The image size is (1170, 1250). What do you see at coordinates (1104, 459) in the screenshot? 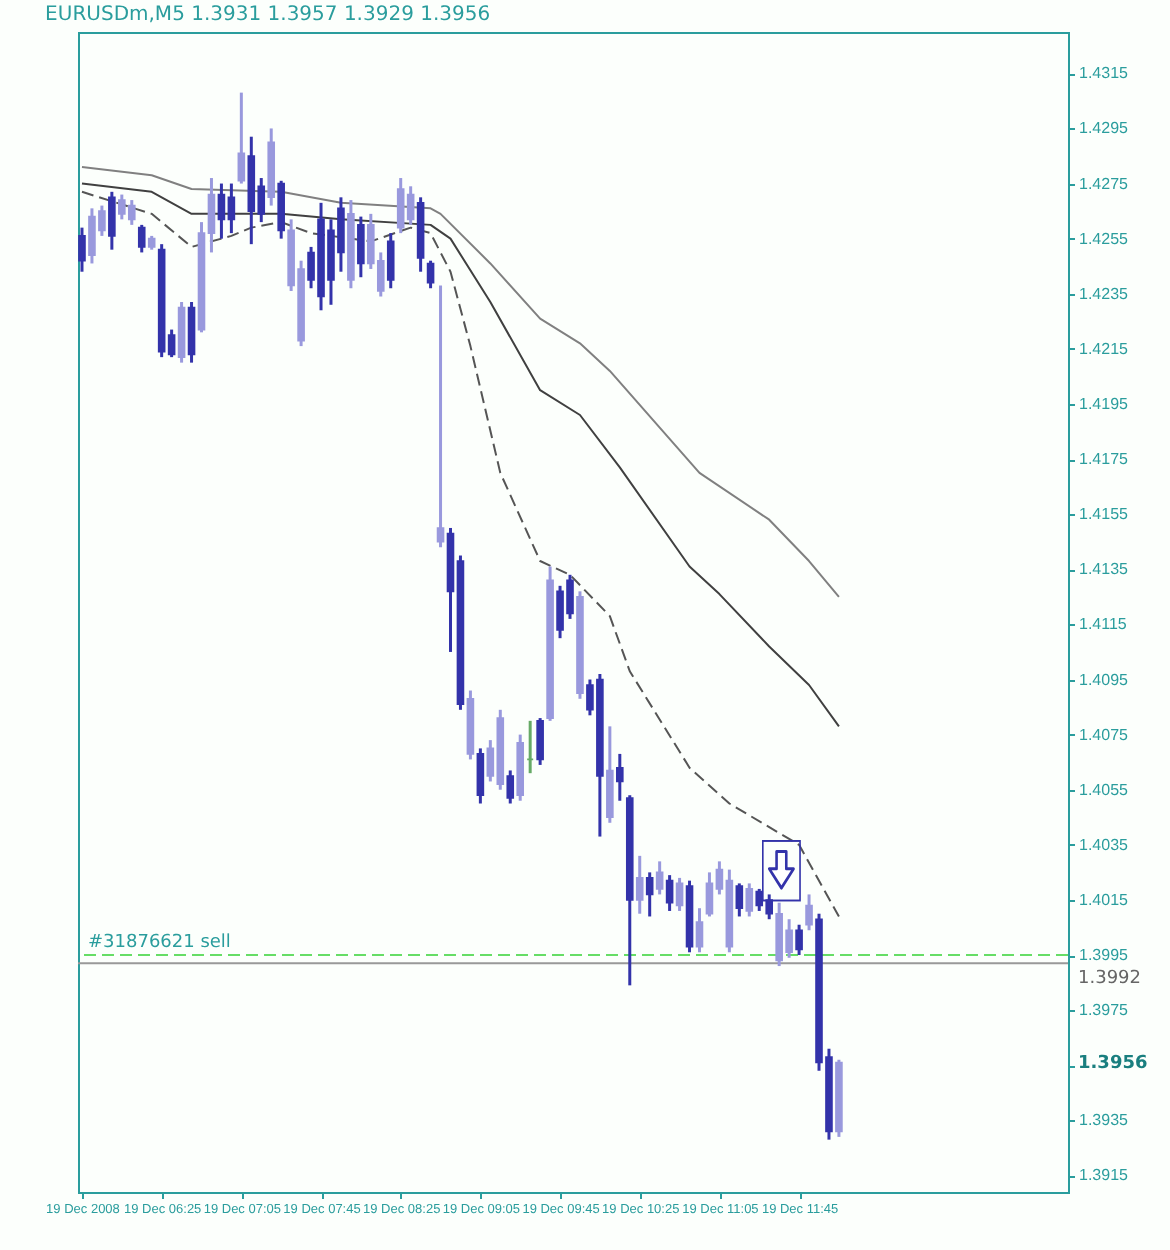
I see `y-tick-label: 1.4175` at bounding box center [1104, 459].